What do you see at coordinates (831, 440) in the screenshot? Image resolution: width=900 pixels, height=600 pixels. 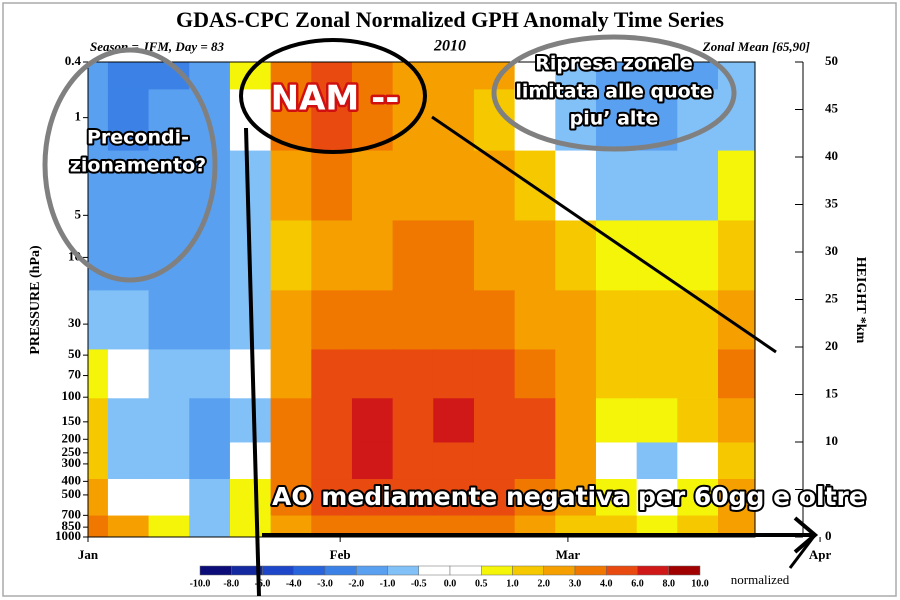 I see `y2-tick-label: 10` at bounding box center [831, 440].